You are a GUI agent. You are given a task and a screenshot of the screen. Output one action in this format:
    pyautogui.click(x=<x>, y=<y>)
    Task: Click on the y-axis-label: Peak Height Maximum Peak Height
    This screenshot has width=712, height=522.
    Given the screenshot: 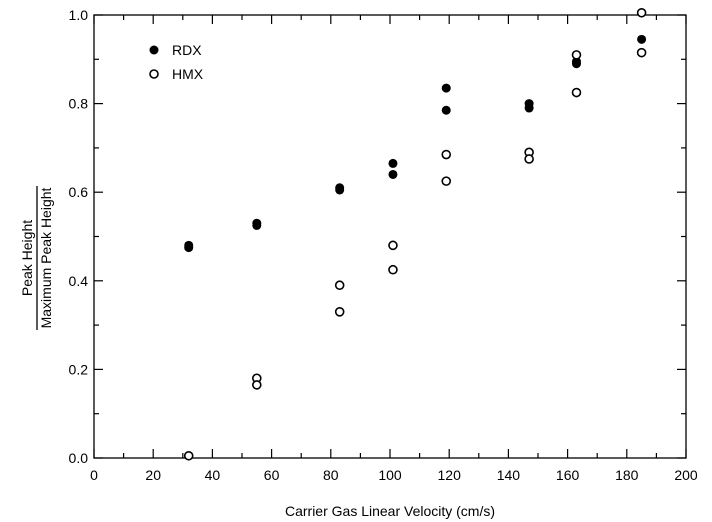 What is the action you would take?
    pyautogui.click(x=36, y=258)
    